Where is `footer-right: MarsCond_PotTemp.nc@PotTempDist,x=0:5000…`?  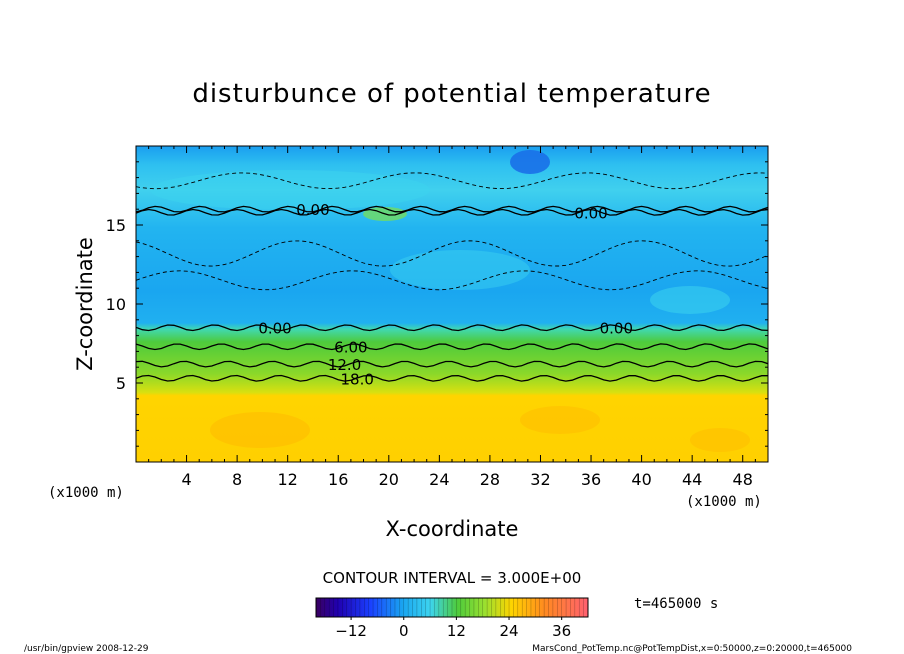
footer-right: MarsCond_PotTemp.nc@PotTempDist,x=0:5000… is located at coordinates (692, 649).